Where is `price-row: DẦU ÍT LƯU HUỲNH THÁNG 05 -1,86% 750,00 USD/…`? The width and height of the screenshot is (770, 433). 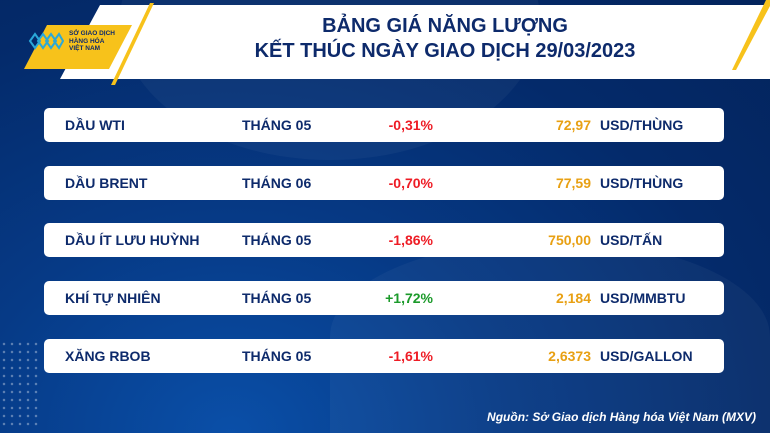 price-row: DẦU ÍT LƯU HUỲNH THÁNG 05 -1,86% 750,00 USD/… is located at coordinates (384, 240).